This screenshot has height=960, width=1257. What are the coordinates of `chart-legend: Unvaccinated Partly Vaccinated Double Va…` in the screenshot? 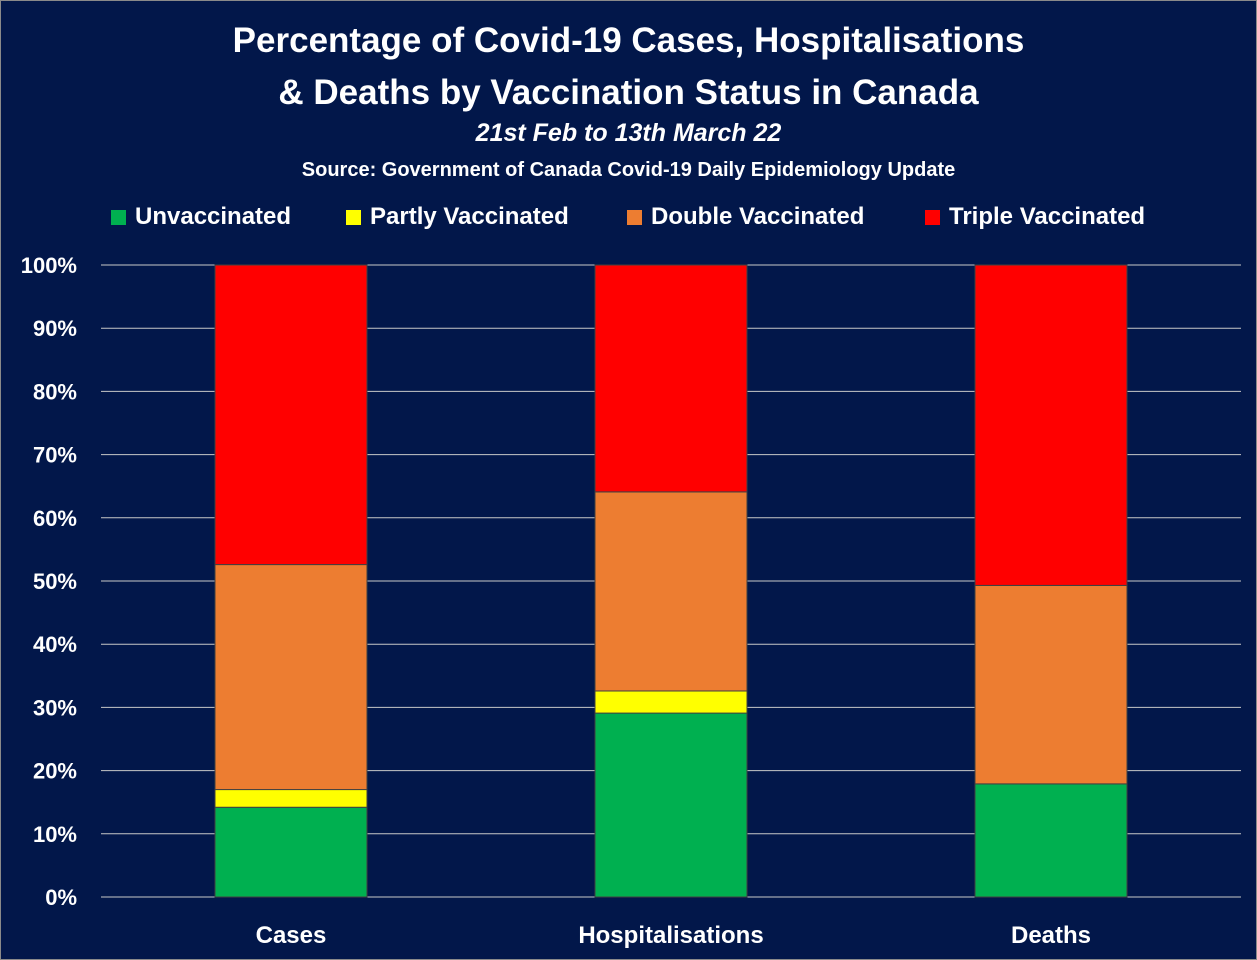 It's located at (628, 219).